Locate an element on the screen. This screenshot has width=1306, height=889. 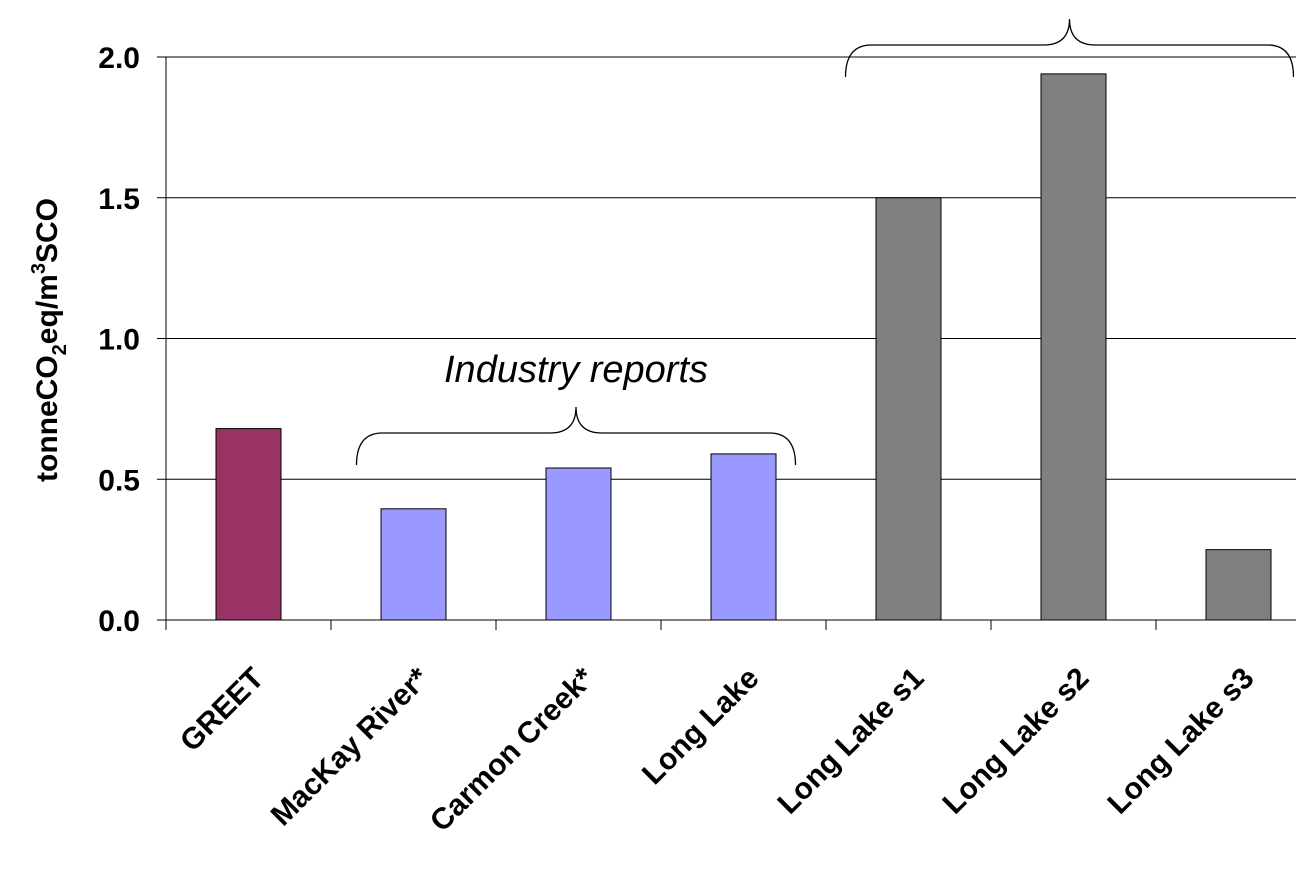
bar-long-lake-s3 is located at coordinates (1238, 585).